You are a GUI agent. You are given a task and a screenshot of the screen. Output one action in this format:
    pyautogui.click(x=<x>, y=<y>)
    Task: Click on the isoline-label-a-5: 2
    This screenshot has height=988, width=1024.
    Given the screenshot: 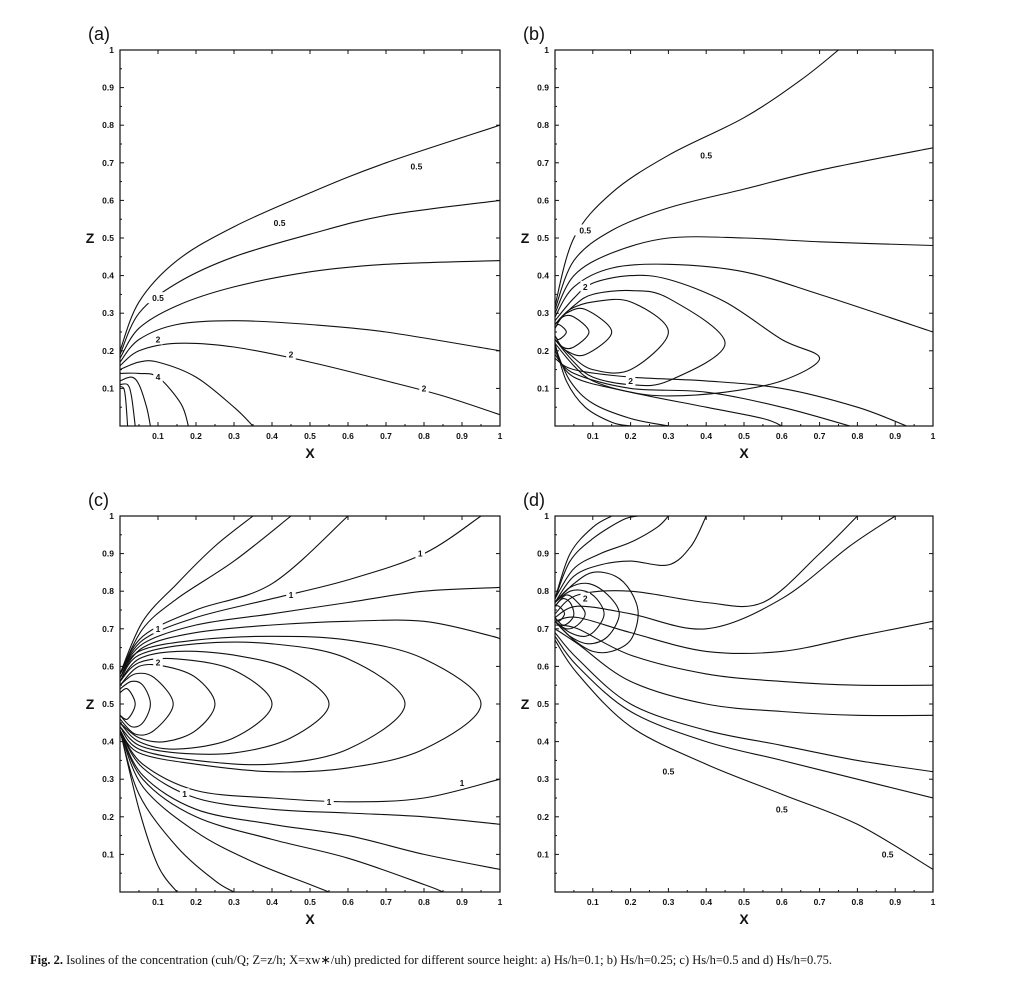 What is the action you would take?
    pyautogui.click(x=291, y=355)
    